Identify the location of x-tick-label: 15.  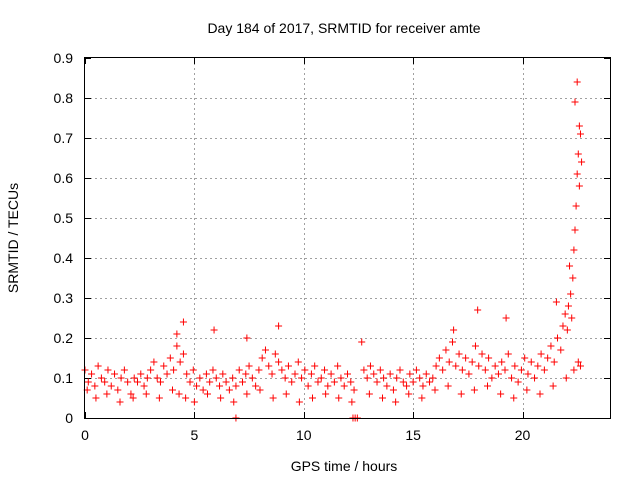
(413, 435).